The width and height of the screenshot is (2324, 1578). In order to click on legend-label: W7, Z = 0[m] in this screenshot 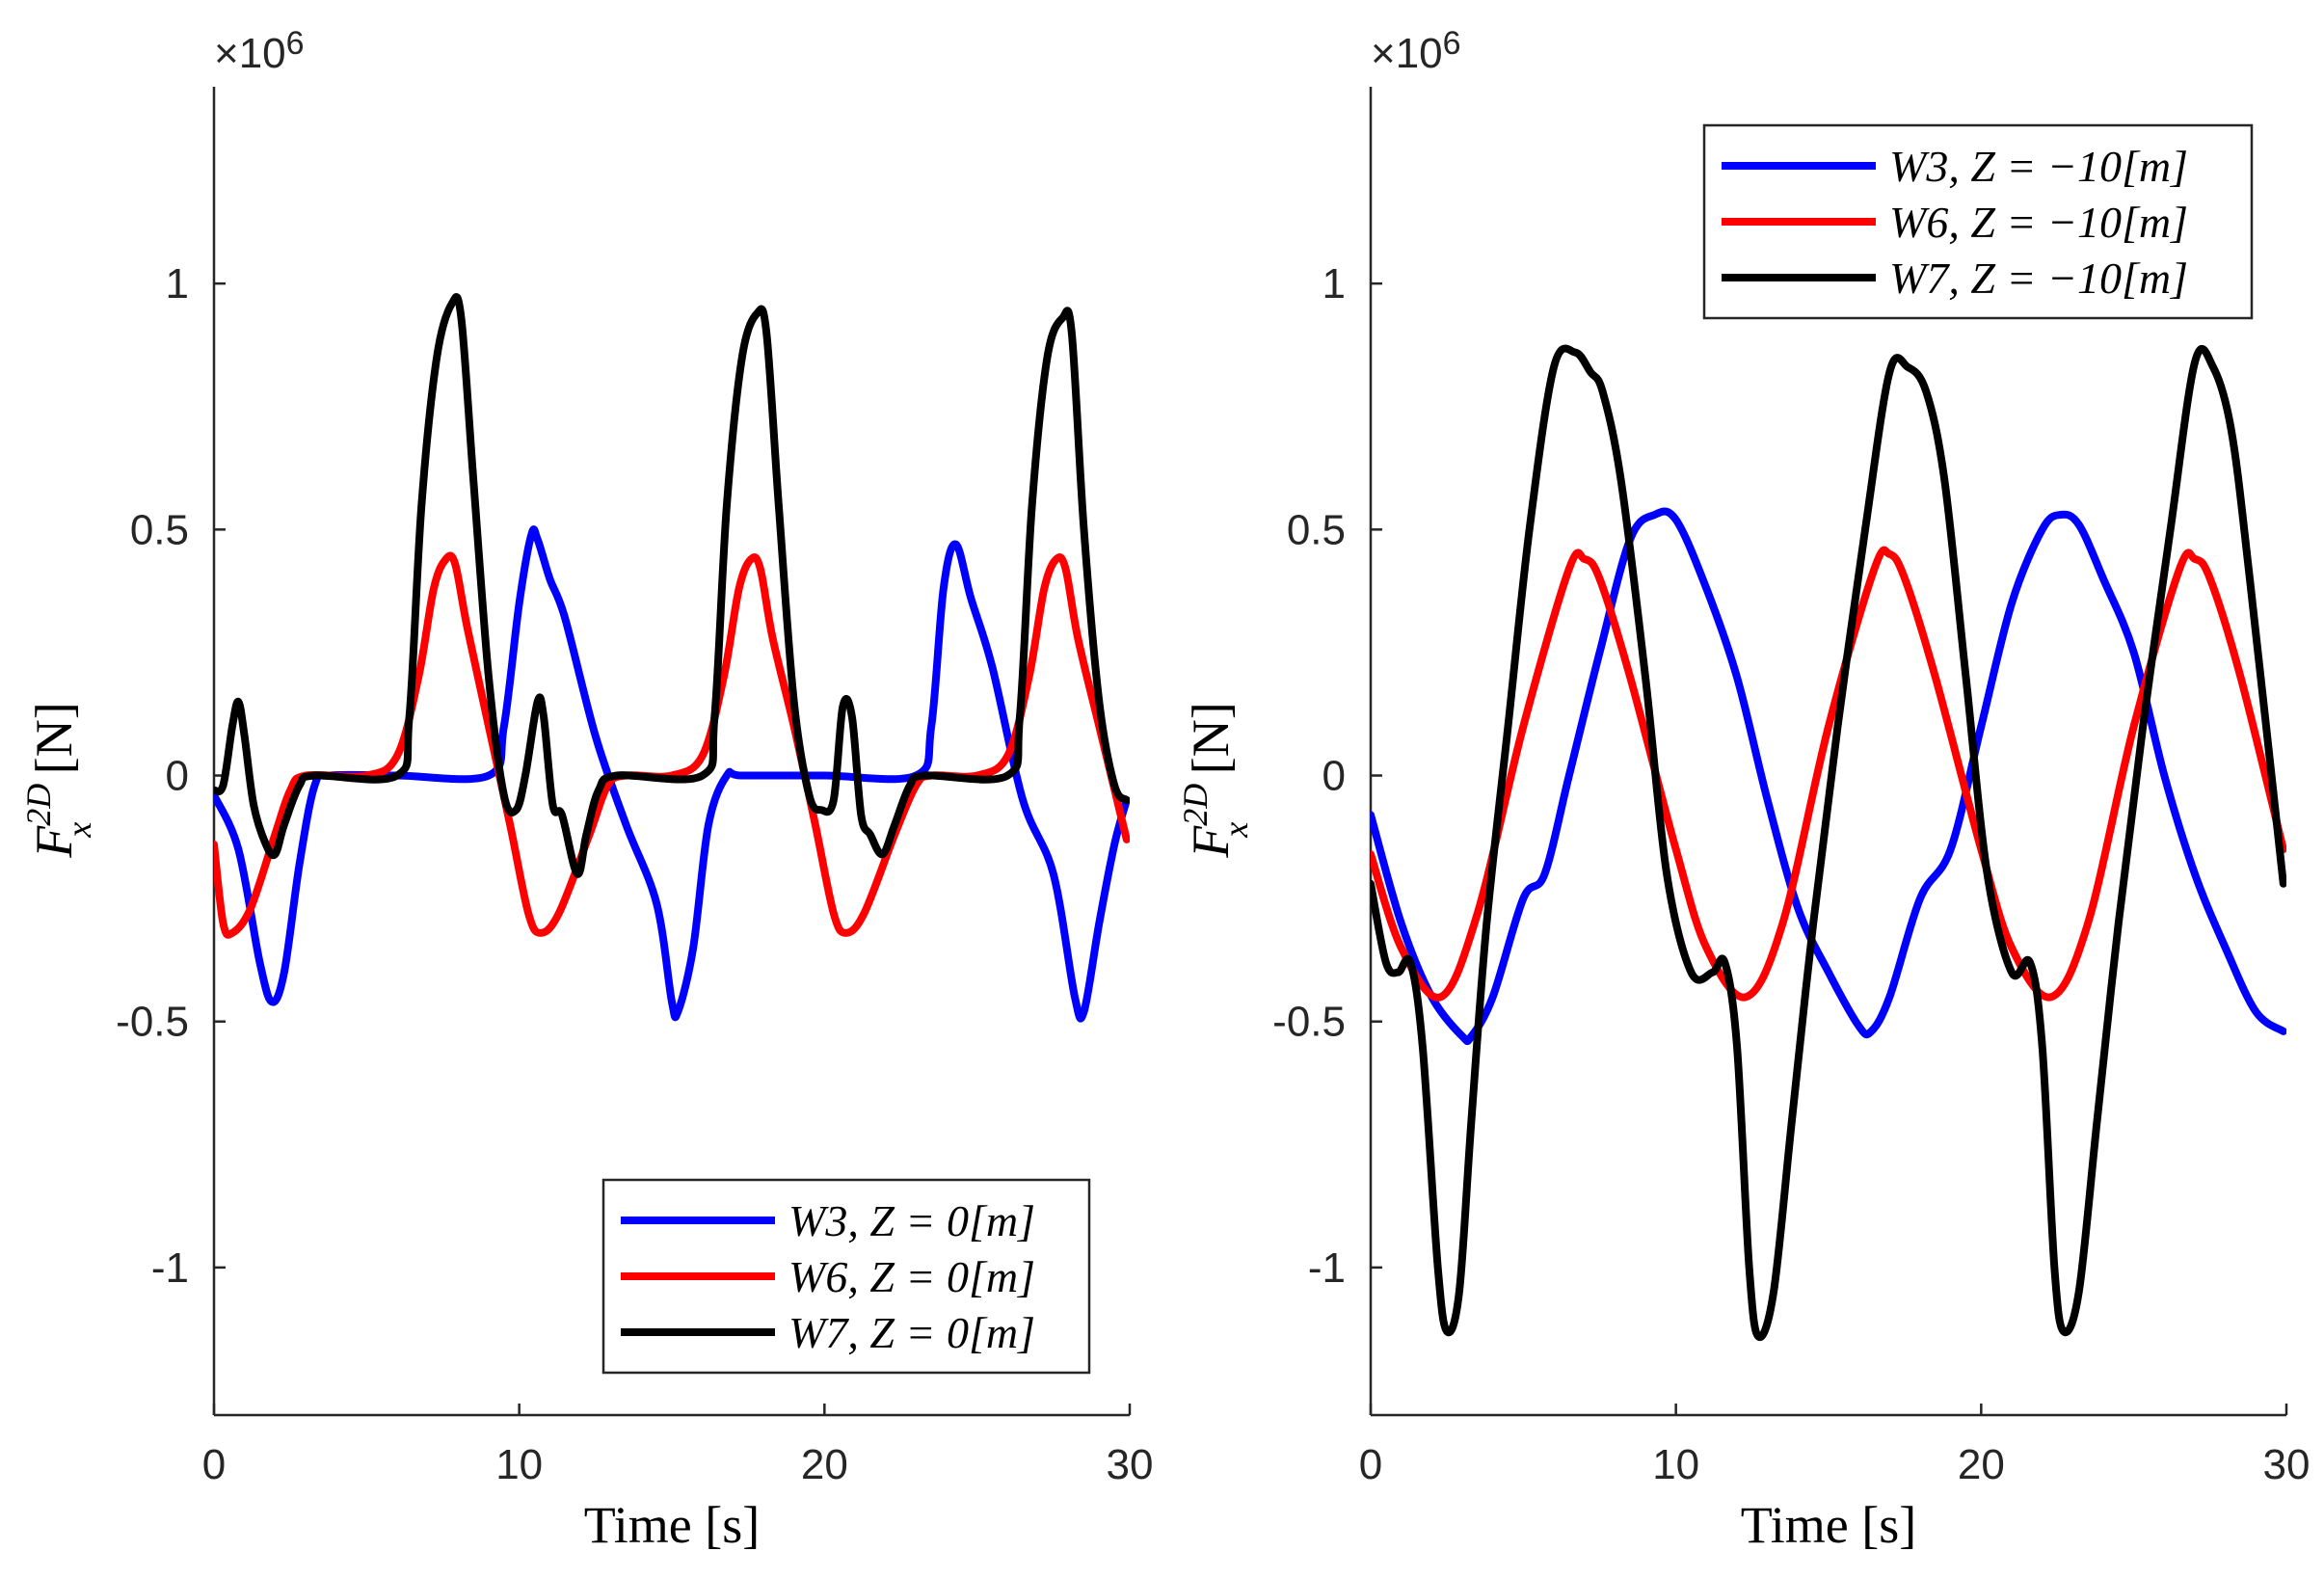, I will do `click(911, 1333)`.